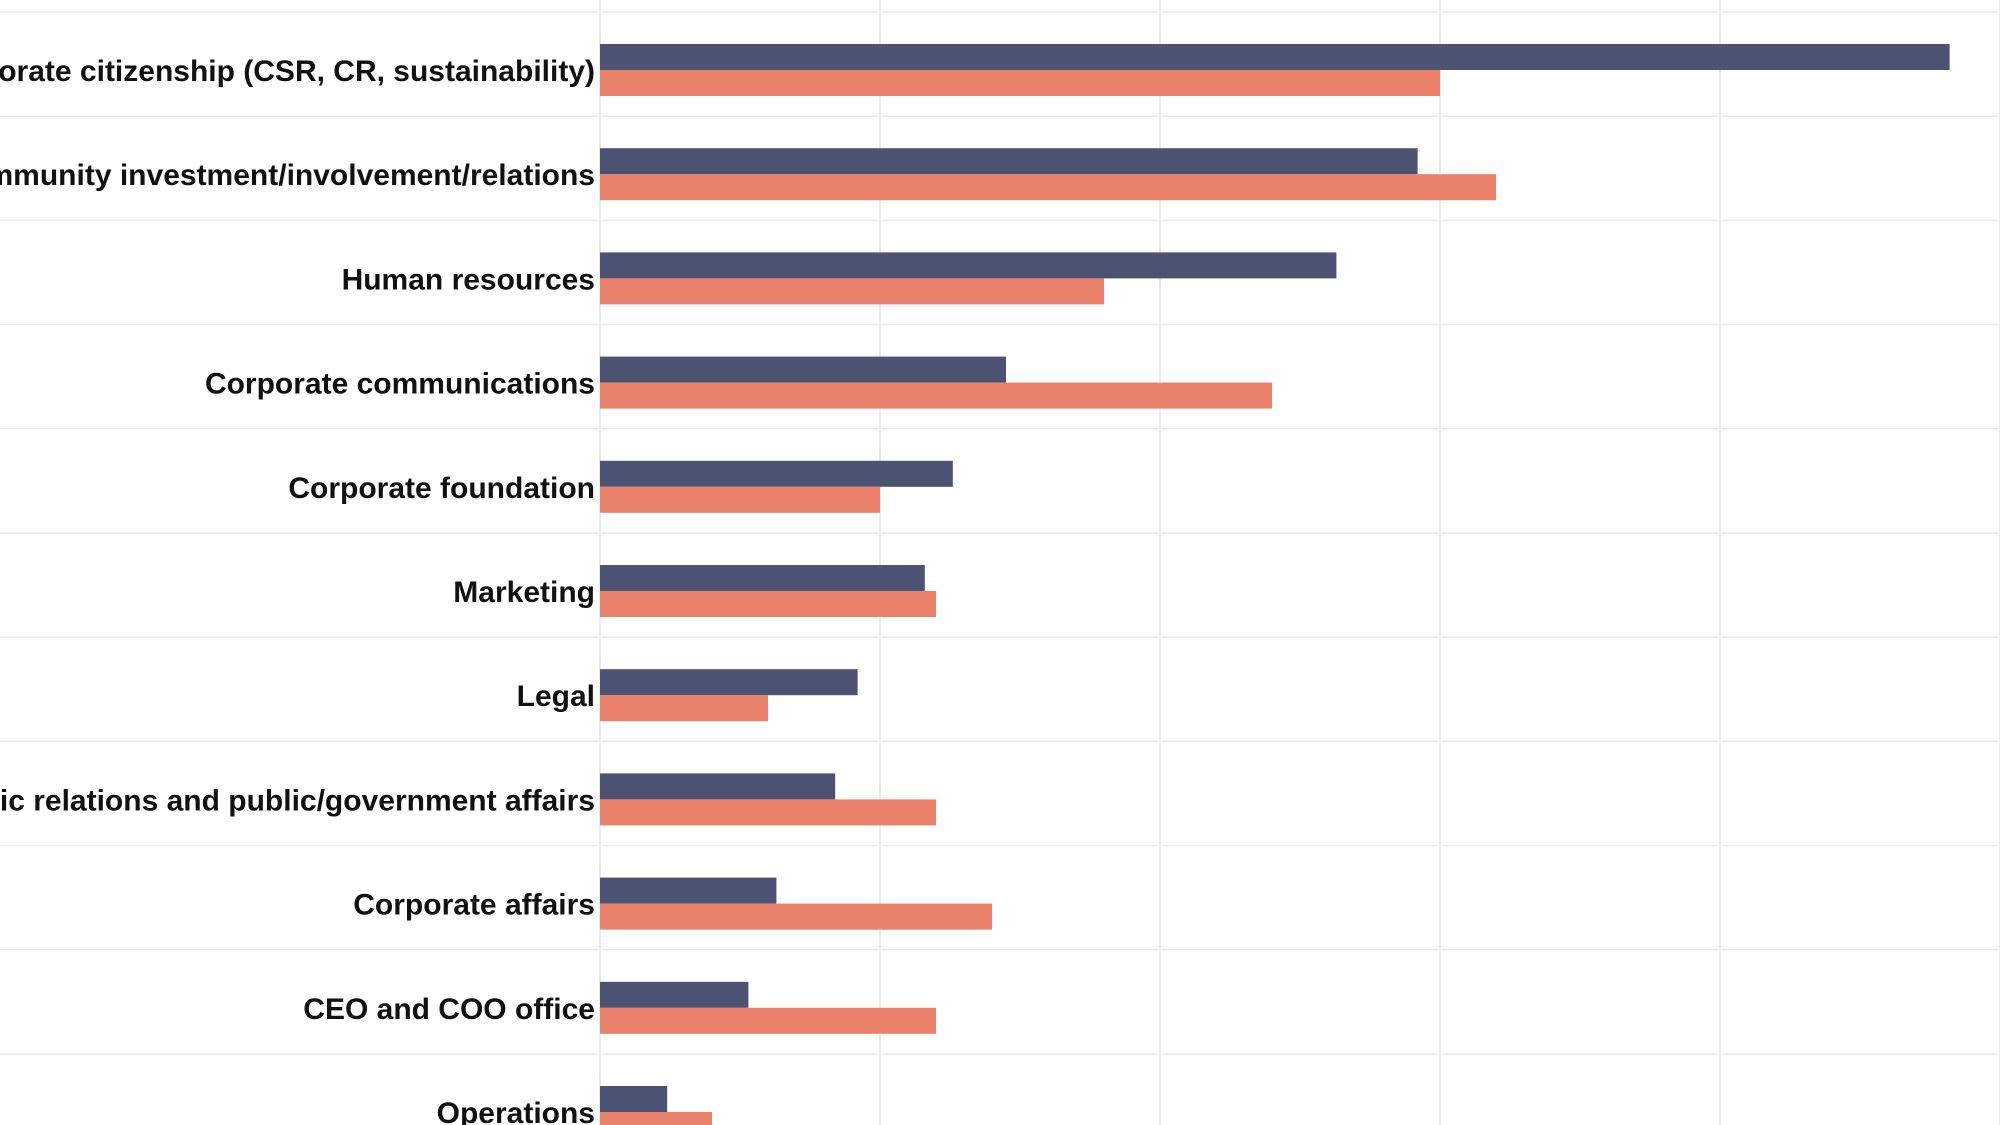 The width and height of the screenshot is (2000, 1125). Describe the element at coordinates (400, 384) in the screenshot. I see `category-label: Corporate communications` at that location.